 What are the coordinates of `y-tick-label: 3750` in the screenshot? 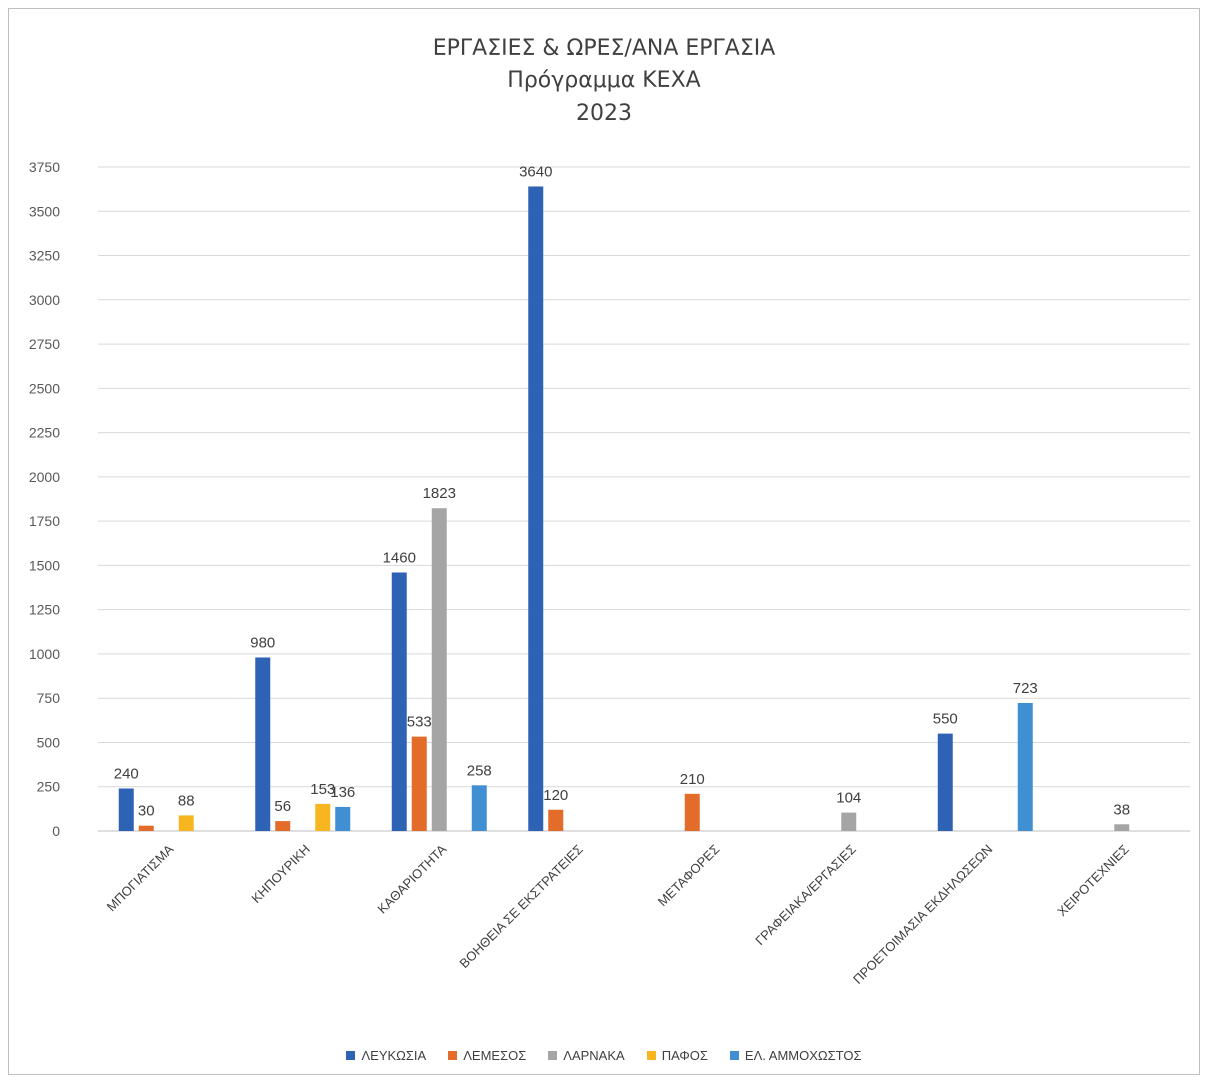 It's located at (44, 167).